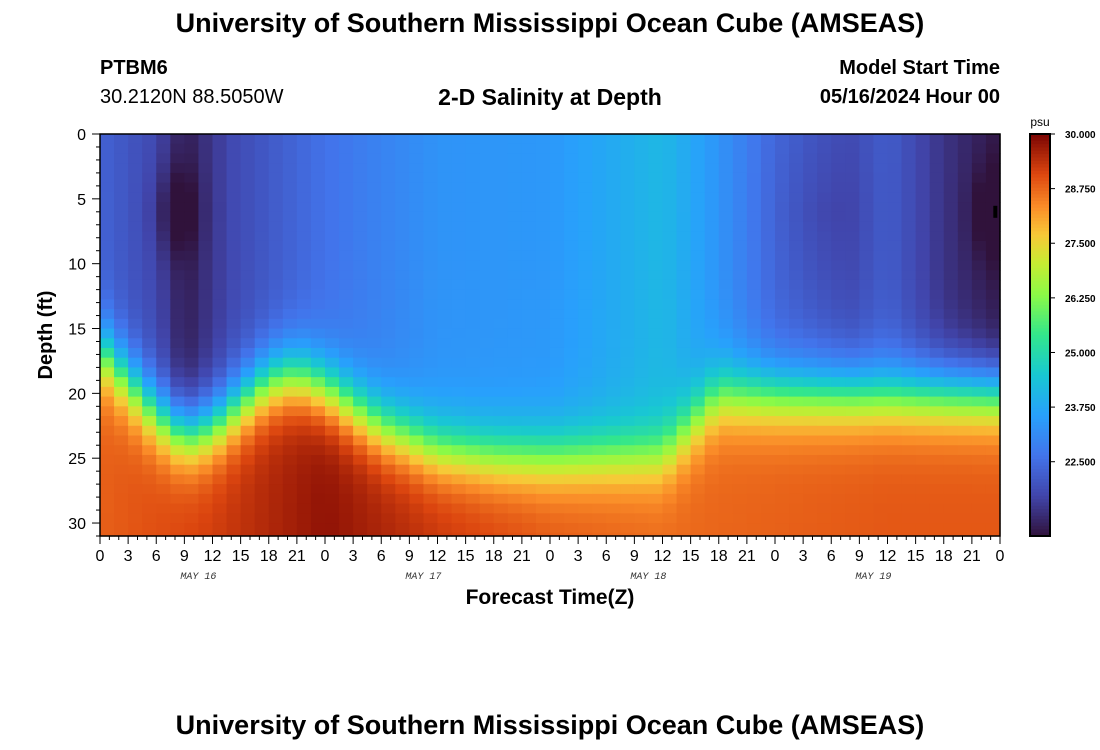 The image size is (1100, 750). I want to click on x-tick-label: 12, so click(888, 556).